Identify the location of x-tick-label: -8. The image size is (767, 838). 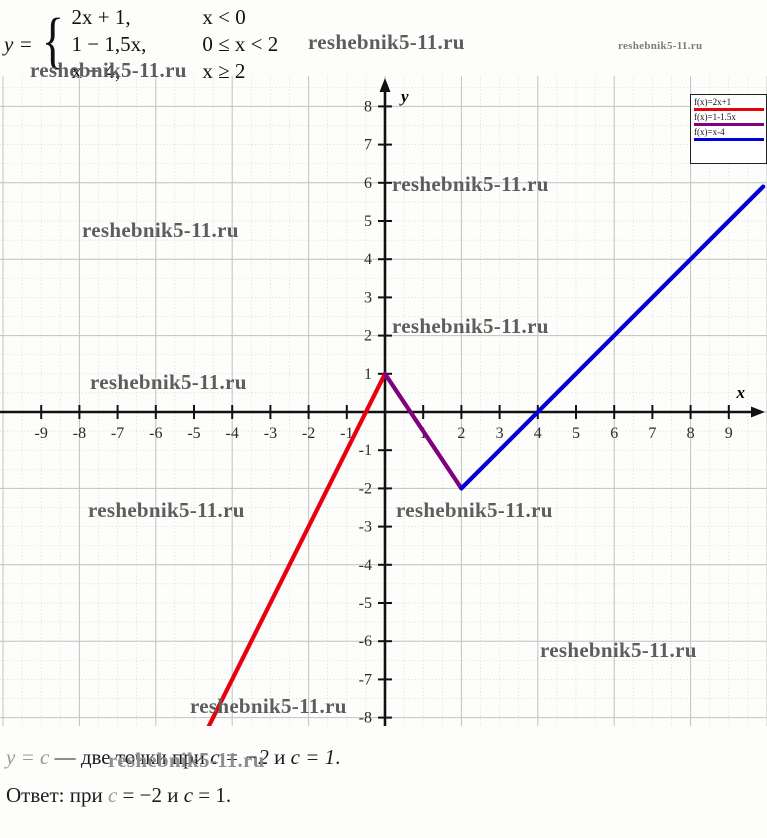
(79, 433).